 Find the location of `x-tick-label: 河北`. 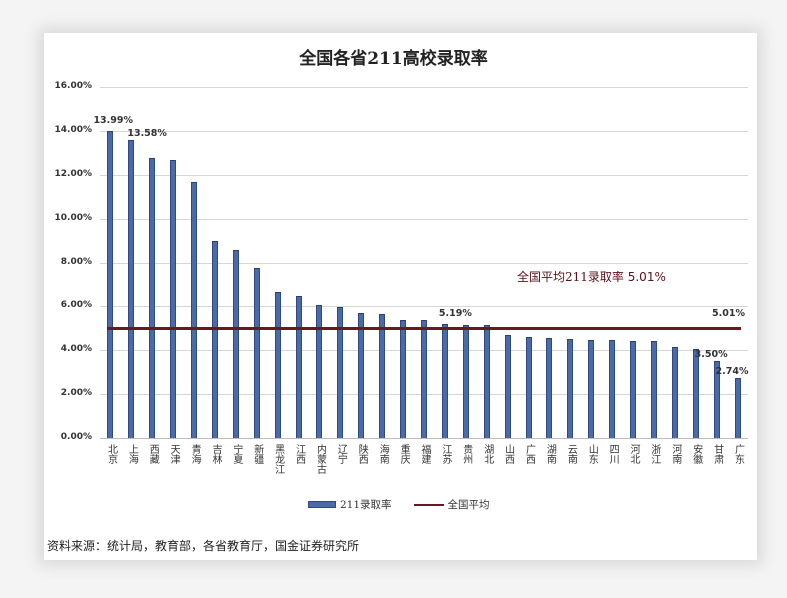

x-tick-label: 河北 is located at coordinates (634, 454).